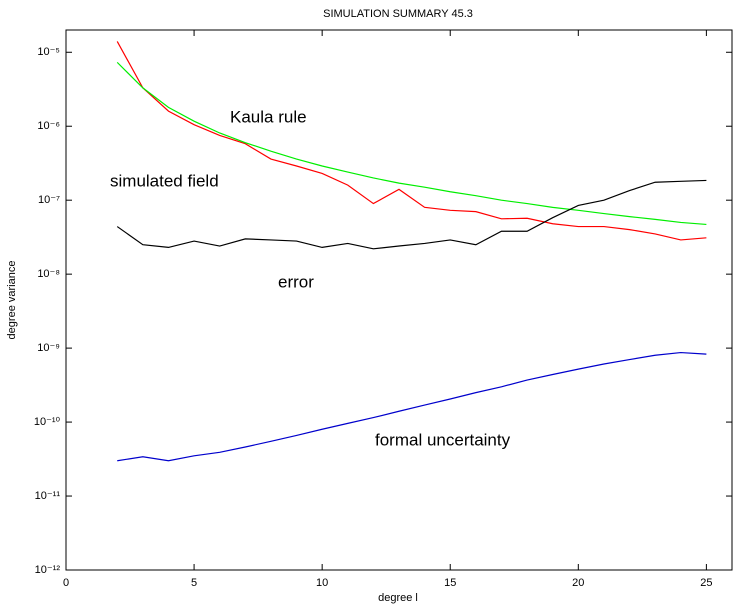 The width and height of the screenshot is (733, 605). I want to click on x-tick-label: 15, so click(450, 583).